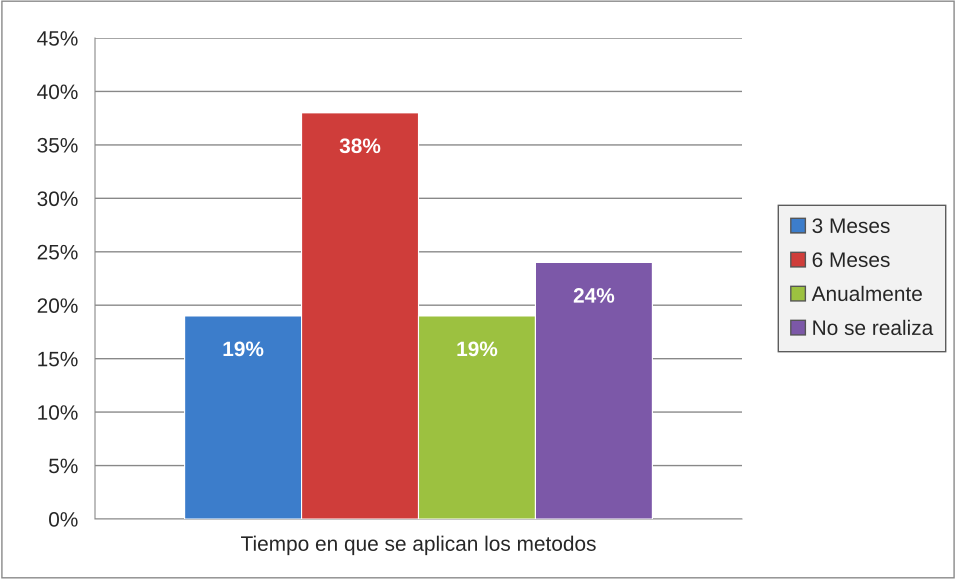  What do you see at coordinates (63, 519) in the screenshot?
I see `y-tick-label: 0%` at bounding box center [63, 519].